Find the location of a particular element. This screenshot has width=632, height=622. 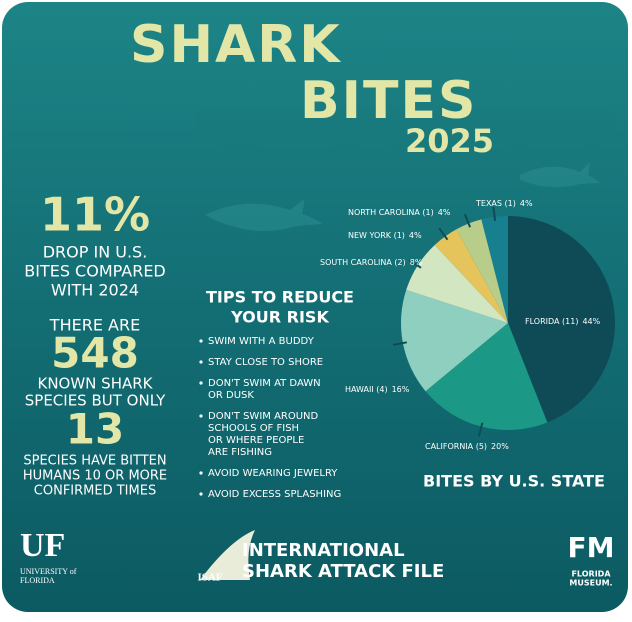

tips-title: YOUR RISK is located at coordinates (279, 317).